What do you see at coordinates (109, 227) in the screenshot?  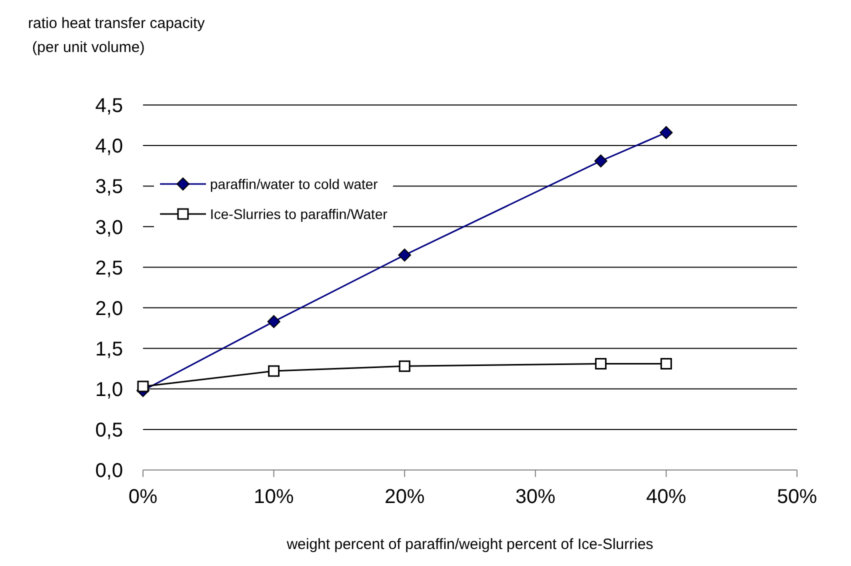 I see `y-tick-label: 3,0` at bounding box center [109, 227].